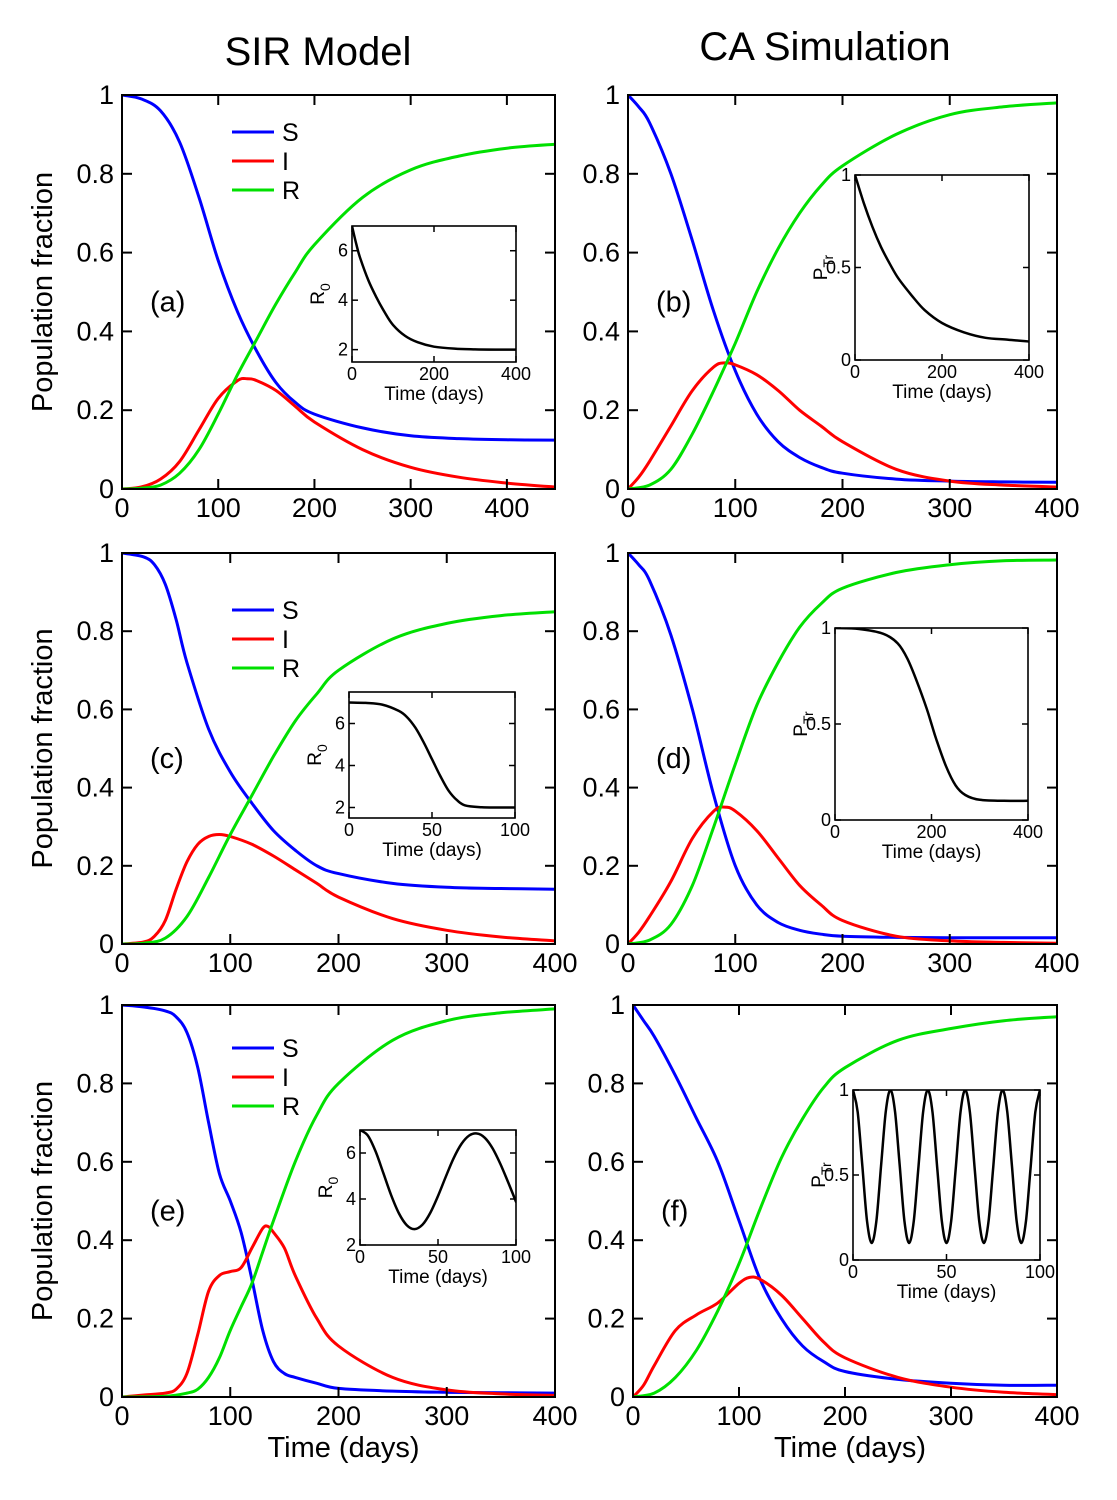  I want to click on legend-label-s: S, so click(290, 611).